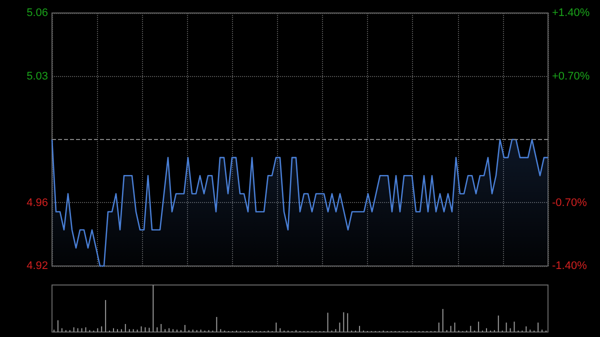  Describe the element at coordinates (571, 13) in the screenshot. I see `y2-tick-label: +1.40%` at that location.